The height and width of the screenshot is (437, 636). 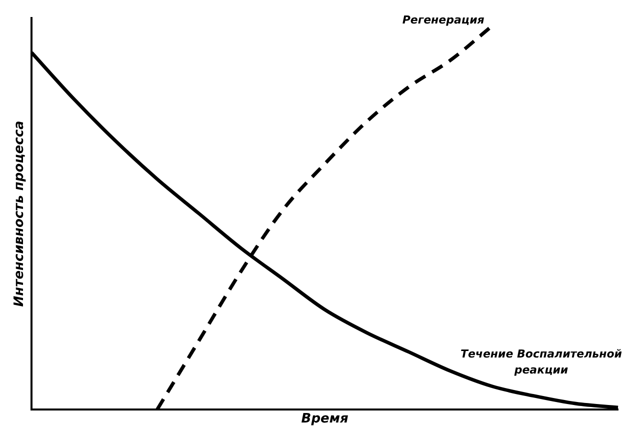 What do you see at coordinates (324, 419) in the screenshot?
I see `x-axis-title: Время` at bounding box center [324, 419].